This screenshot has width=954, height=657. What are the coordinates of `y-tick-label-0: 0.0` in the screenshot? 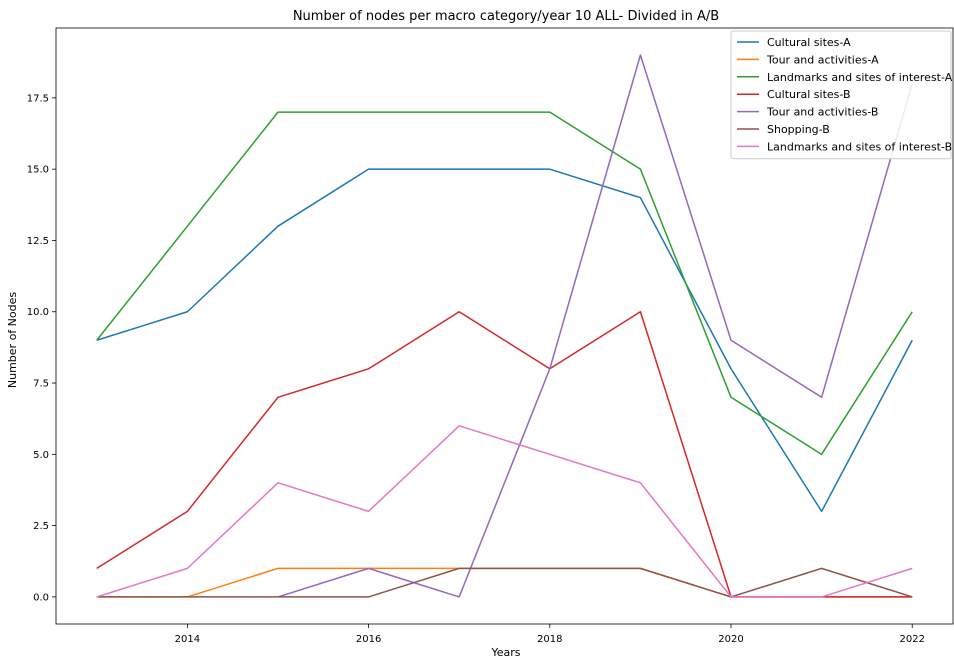 It's located at (41, 597).